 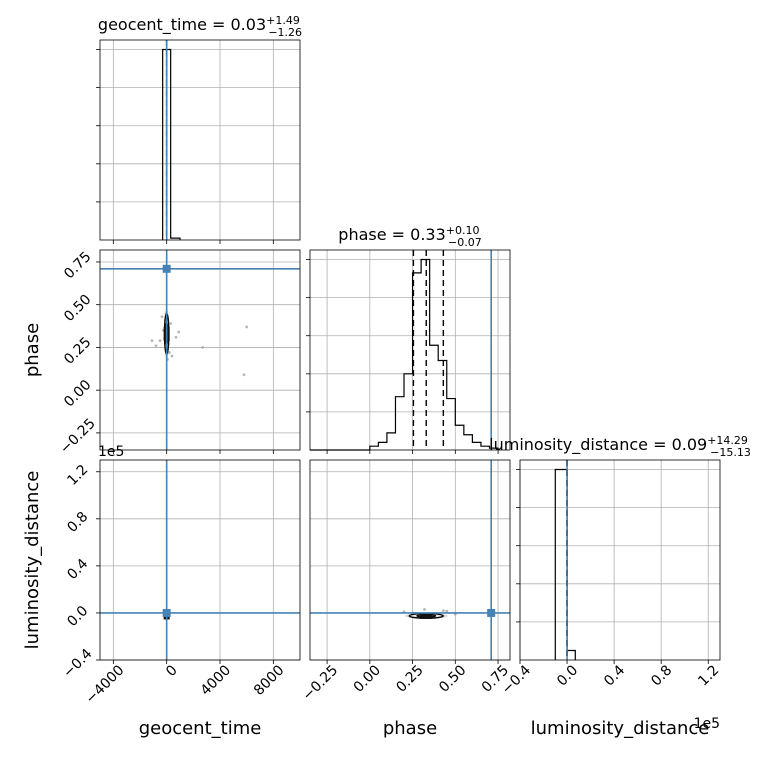 What do you see at coordinates (565, 564) in the screenshot?
I see `histogram-luminosity_distance` at bounding box center [565, 564].